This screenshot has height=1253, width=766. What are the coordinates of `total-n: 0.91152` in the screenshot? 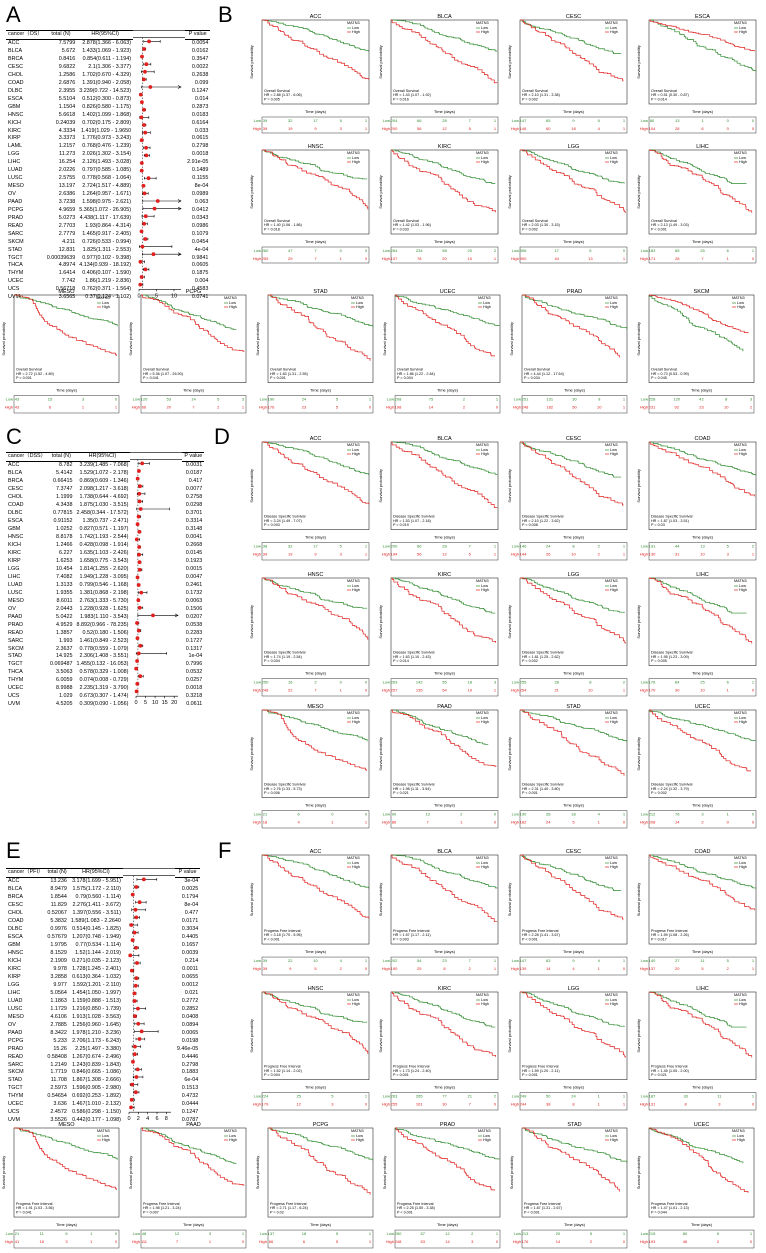 It's located at (63, 521).